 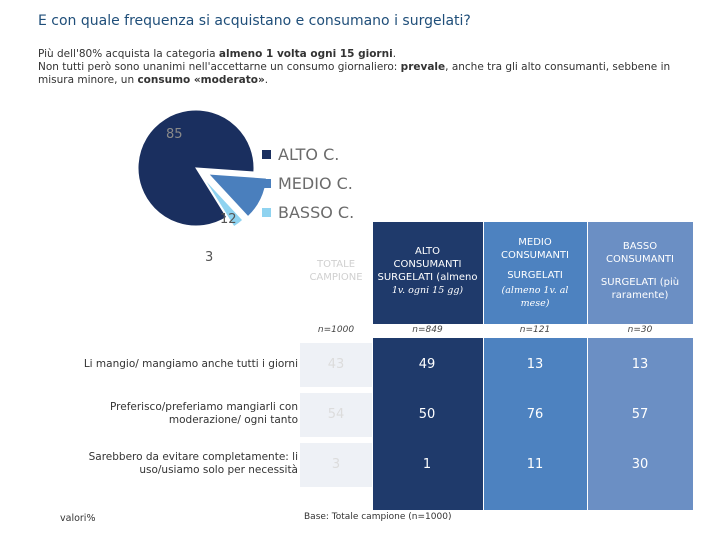 I want to click on cell-r2-totale: 54, so click(x=336, y=414).